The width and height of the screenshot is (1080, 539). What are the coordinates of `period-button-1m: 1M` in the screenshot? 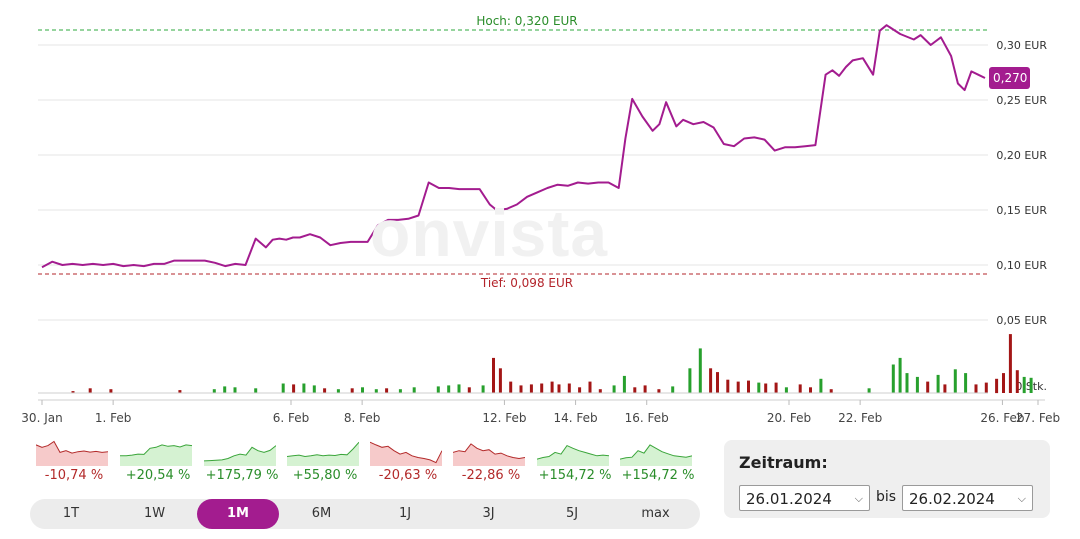 It's located at (238, 514).